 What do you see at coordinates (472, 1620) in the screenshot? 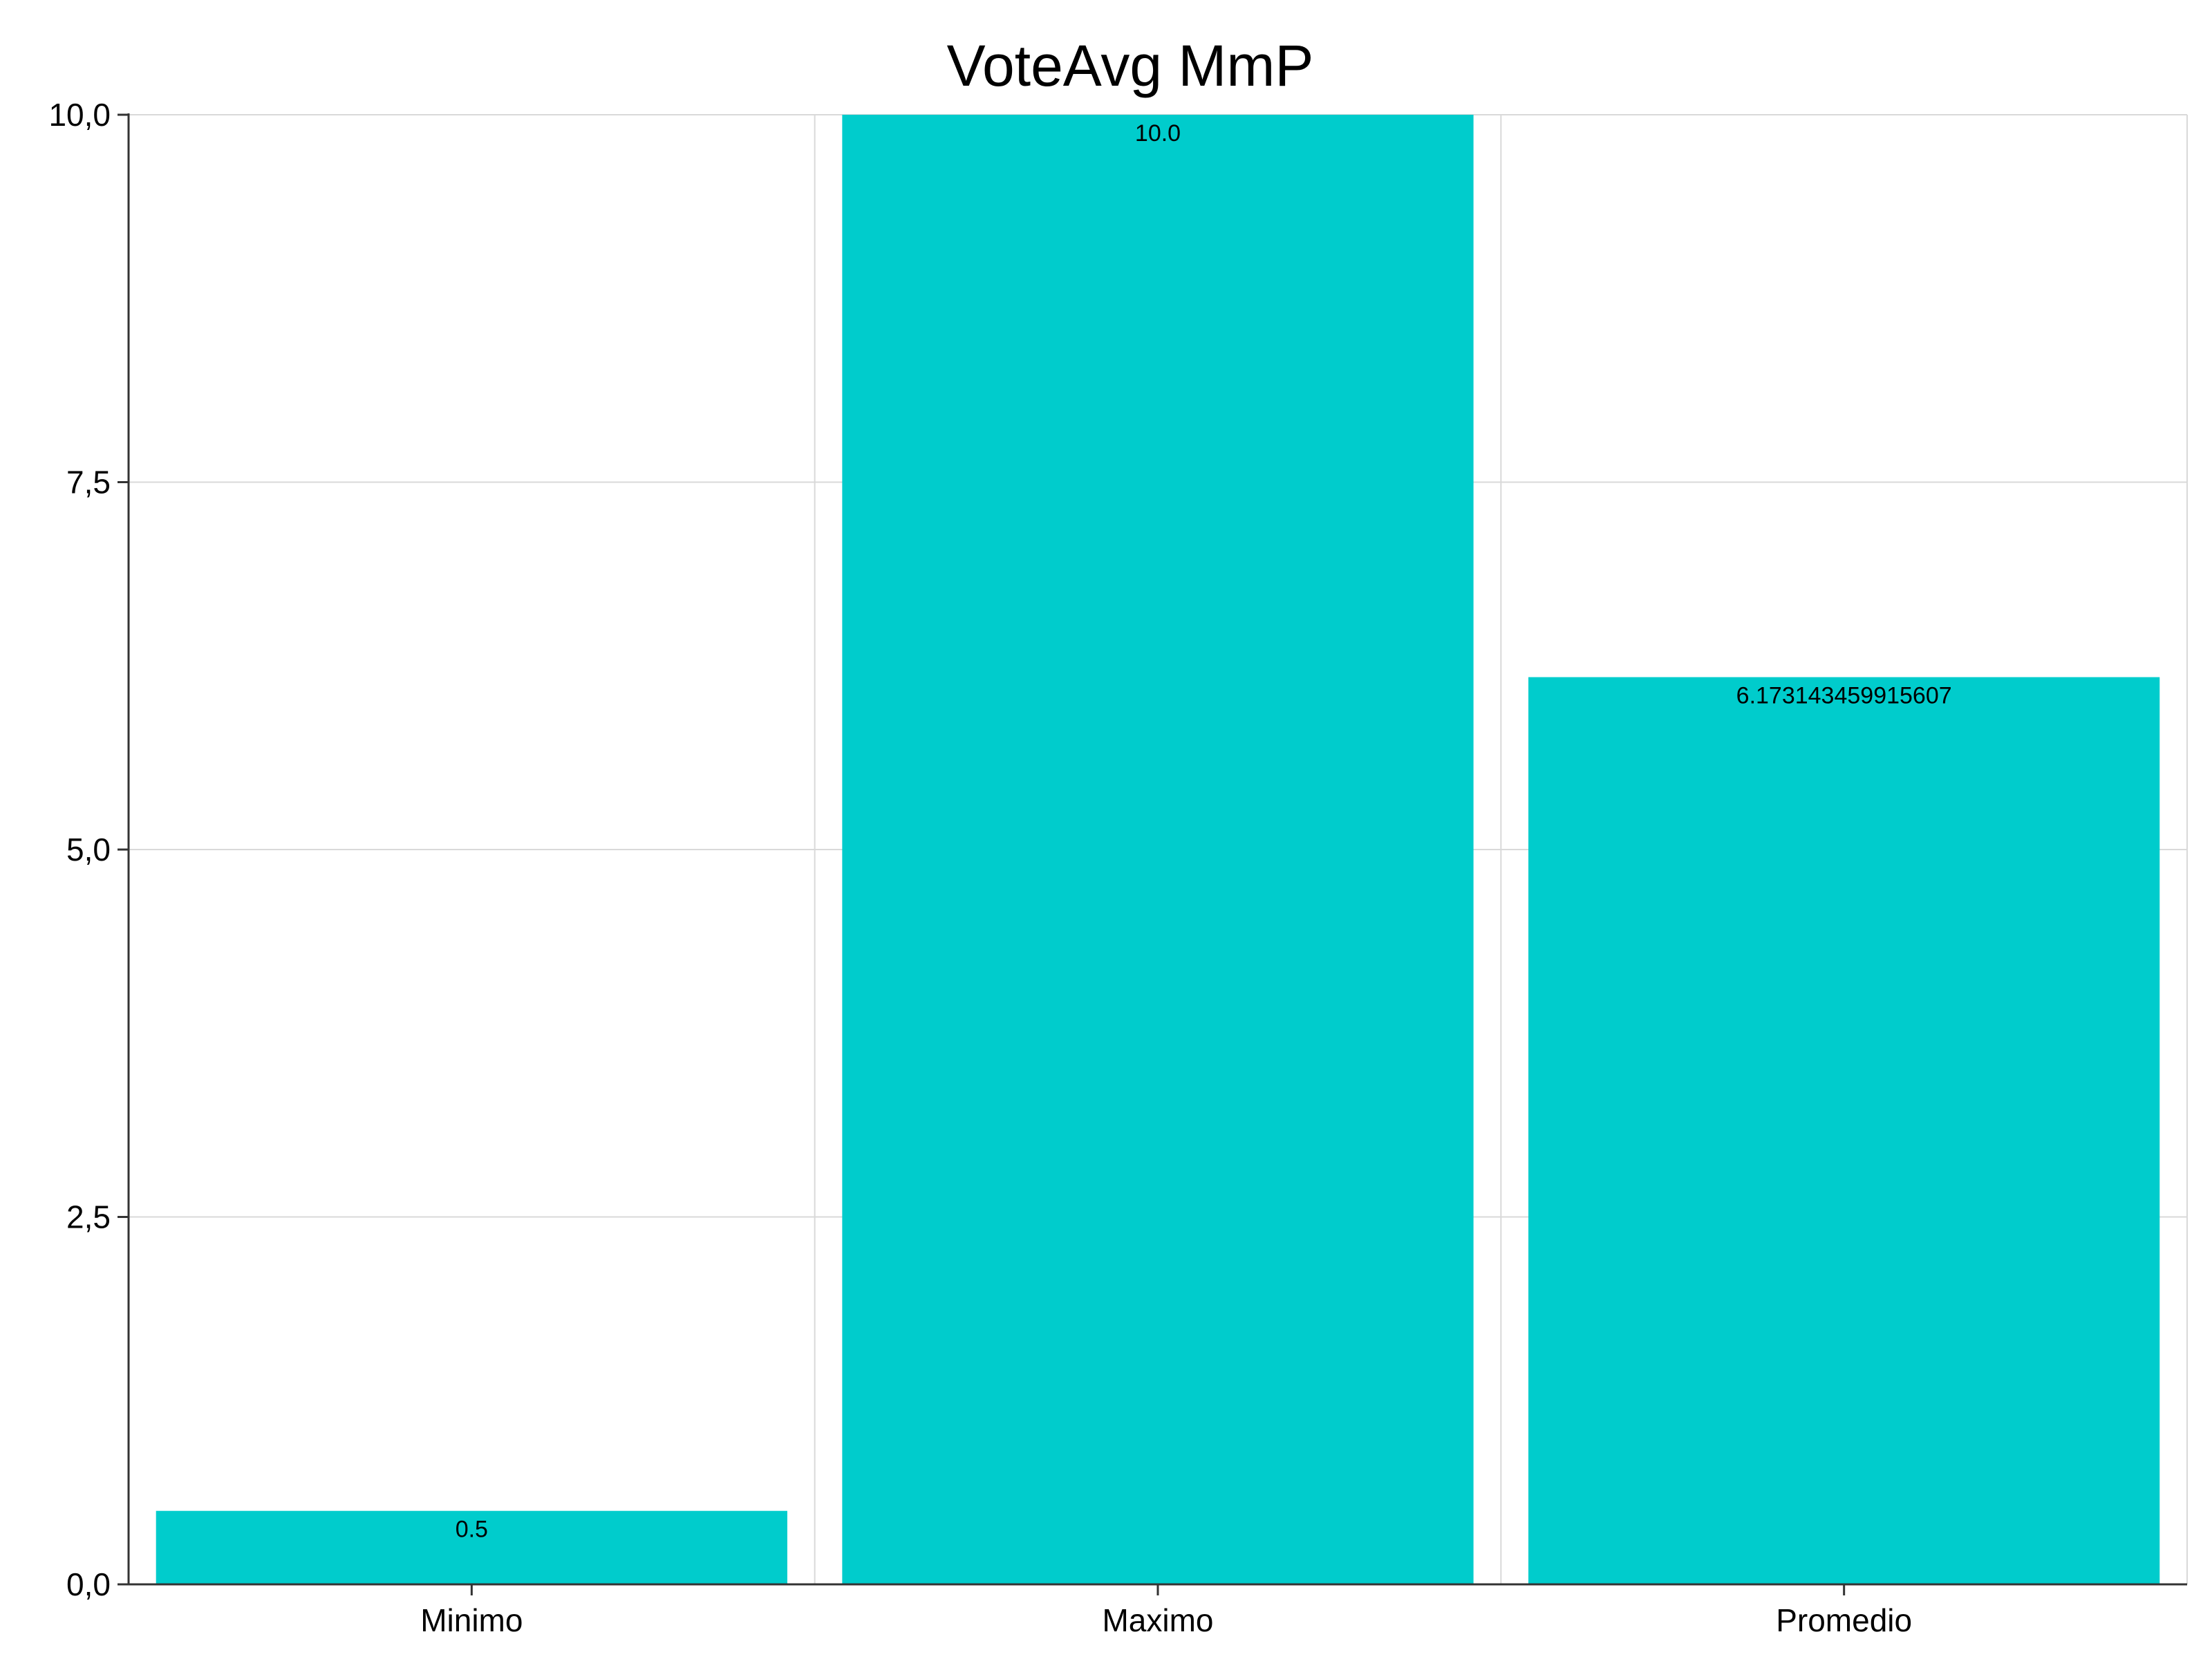
I see `x-tick-label: Minimo` at bounding box center [472, 1620].